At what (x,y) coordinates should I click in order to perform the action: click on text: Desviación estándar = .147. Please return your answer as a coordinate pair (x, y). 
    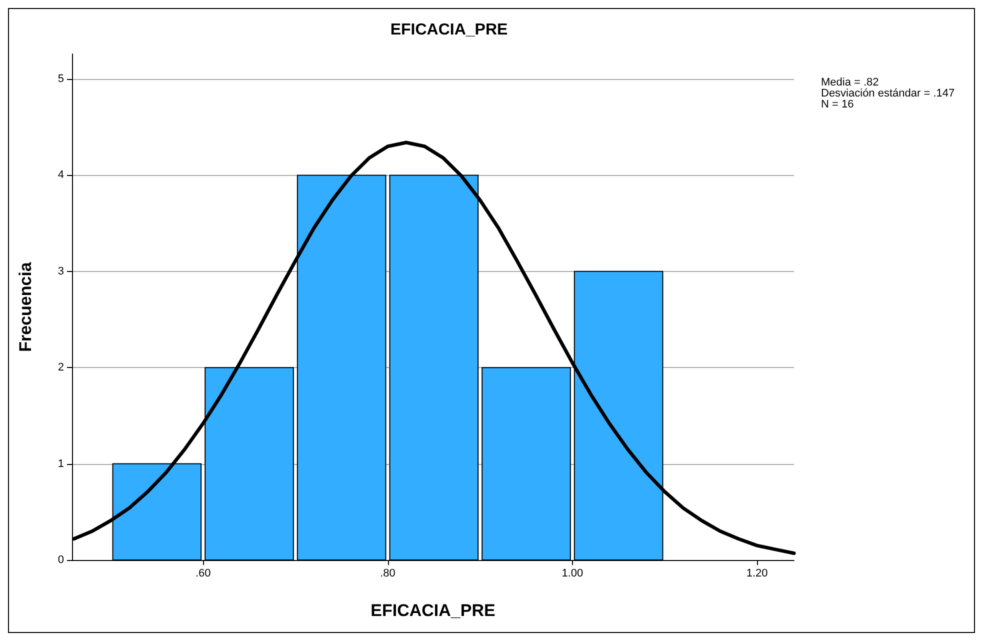
    Looking at the image, I should click on (888, 94).